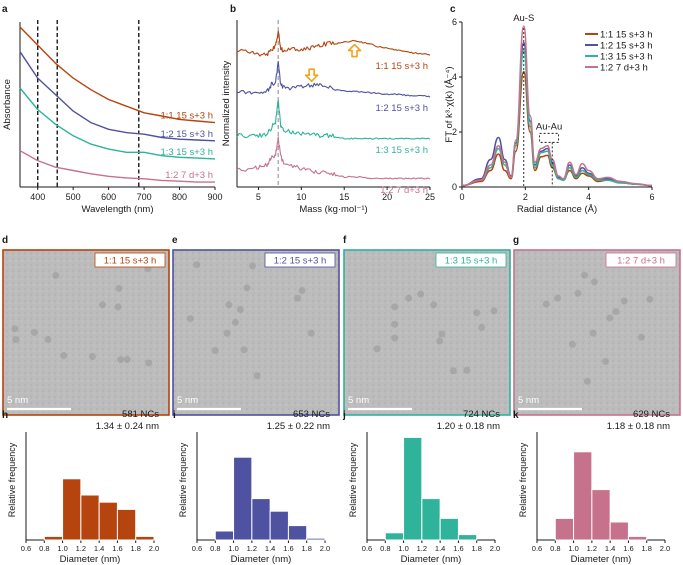 Image resolution: width=683 pixels, height=565 pixels. What do you see at coordinates (523, 18) in the screenshot?
I see `annotation-au-s: Au-S` at bounding box center [523, 18].